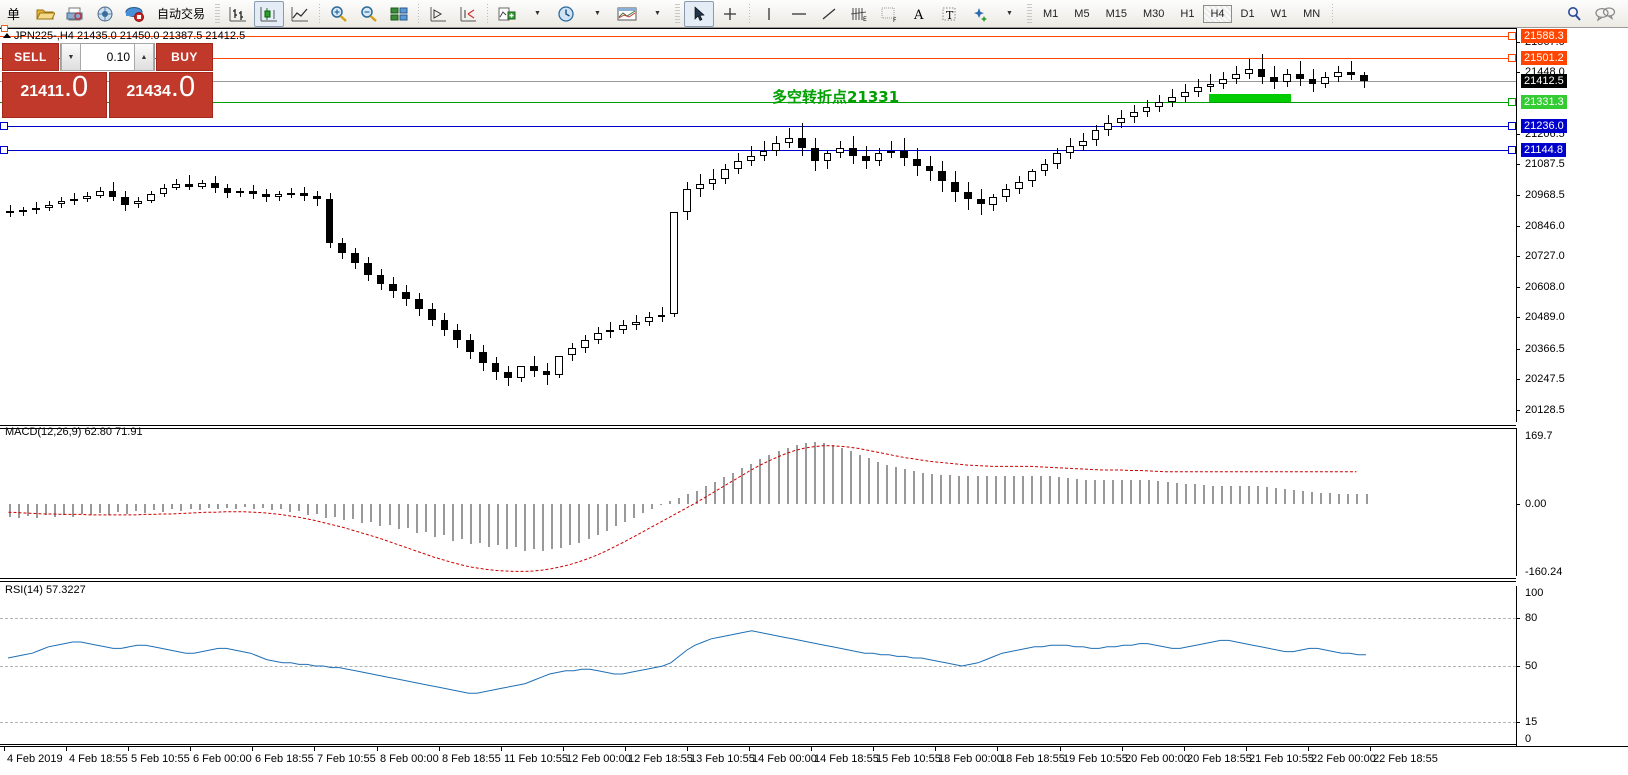  What do you see at coordinates (919, 14) in the screenshot?
I see `text-icon: A` at bounding box center [919, 14].